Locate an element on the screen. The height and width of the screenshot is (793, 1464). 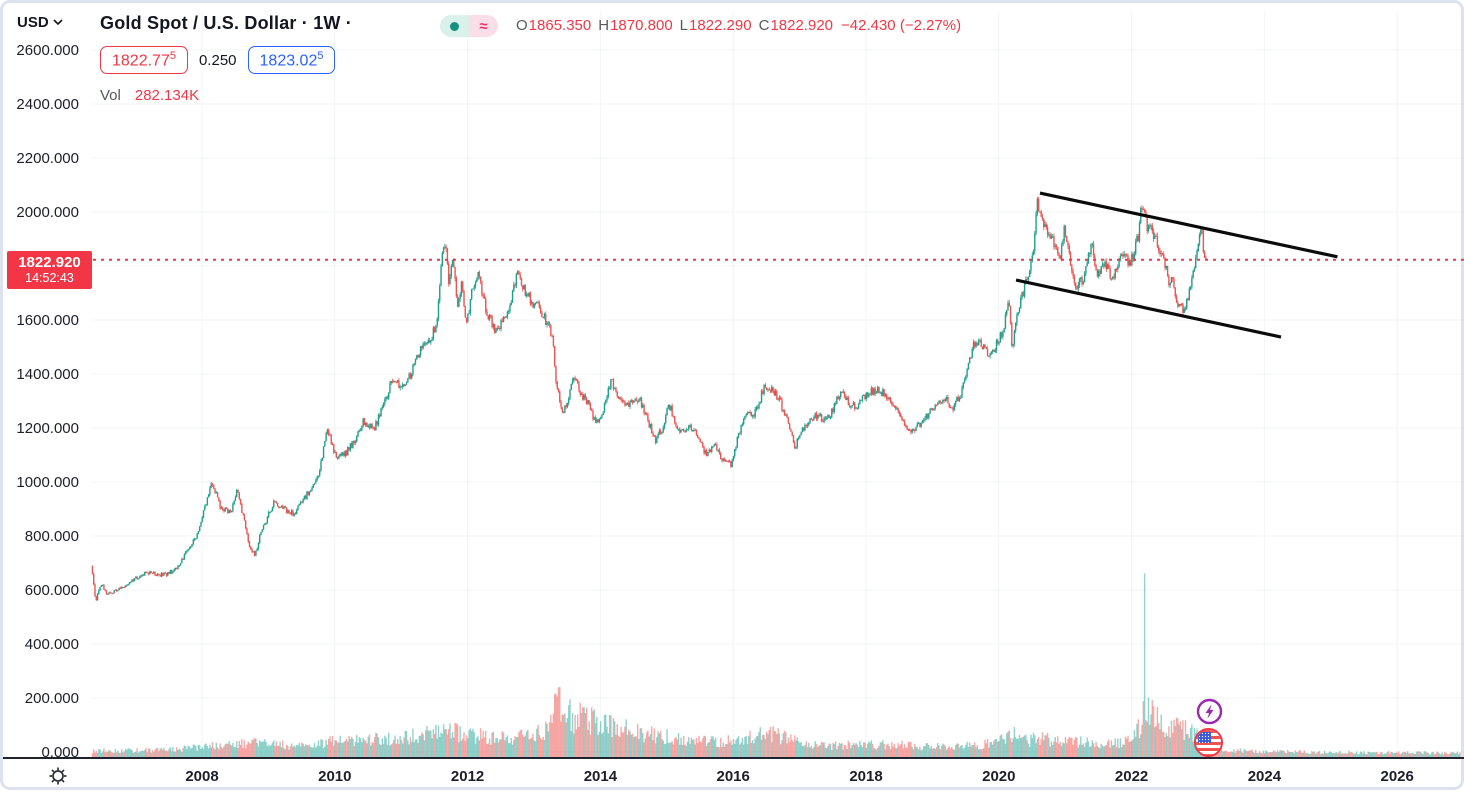
svg-text: 600.000 is located at coordinates (52, 590).